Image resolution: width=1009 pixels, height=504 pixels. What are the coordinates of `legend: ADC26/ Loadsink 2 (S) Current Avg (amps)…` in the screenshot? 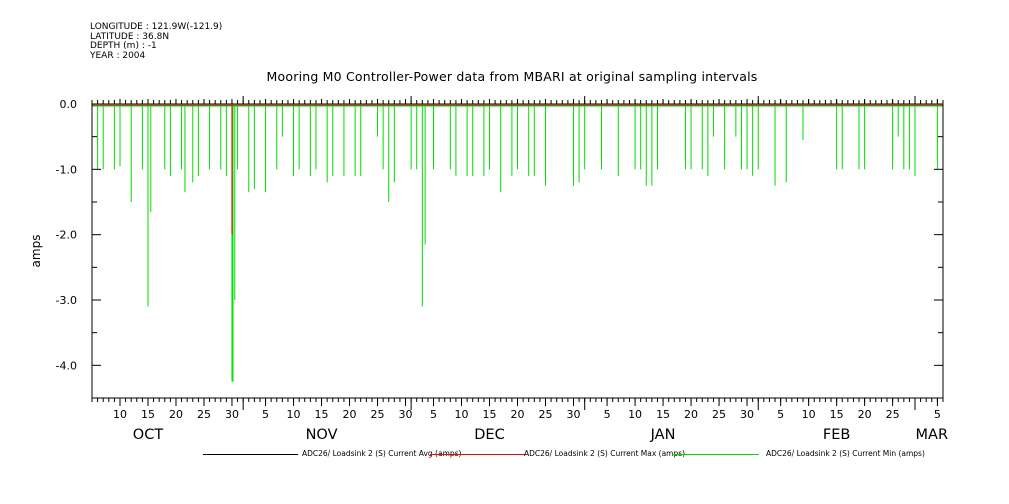 It's located at (504, 454).